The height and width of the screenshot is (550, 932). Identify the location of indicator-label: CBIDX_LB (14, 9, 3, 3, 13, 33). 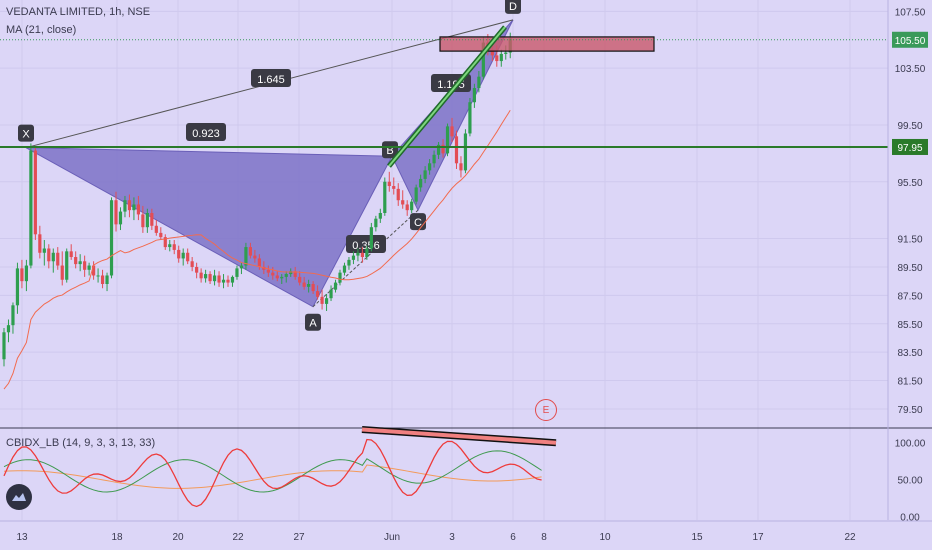
(81, 443).